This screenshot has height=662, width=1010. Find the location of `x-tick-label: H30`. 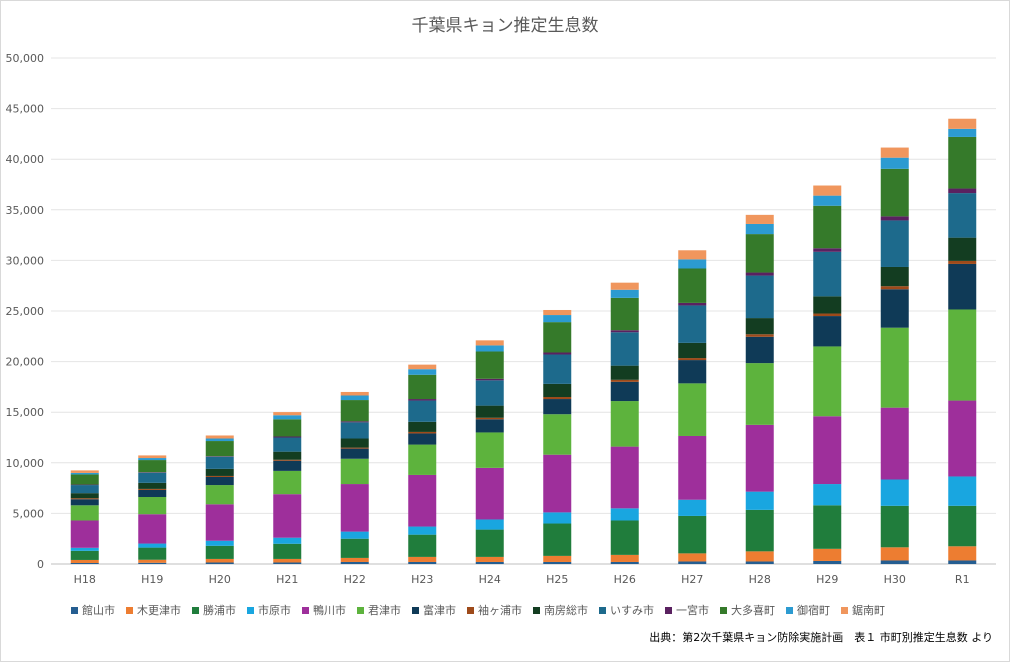

x-tick-label: H30 is located at coordinates (895, 579).